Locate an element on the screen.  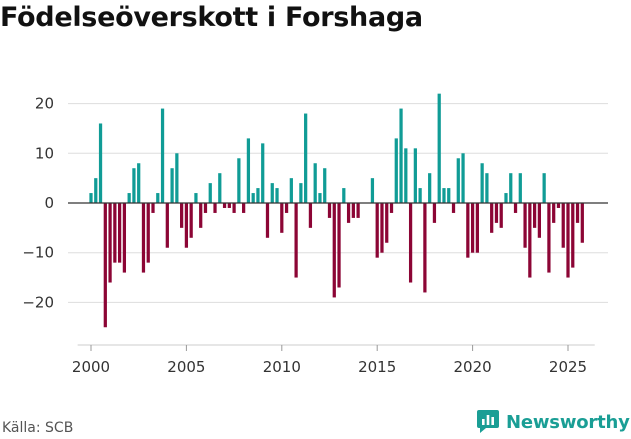
y-tick-label: −20 is located at coordinates (38, 302).